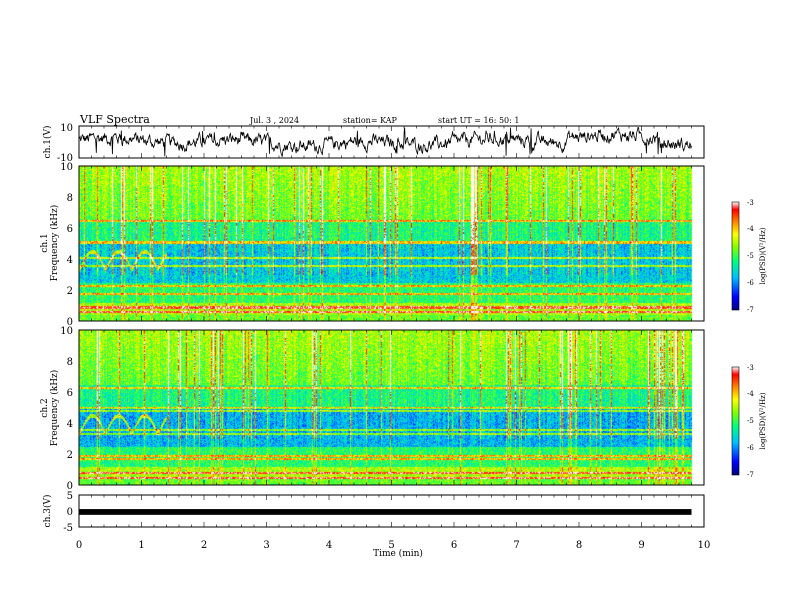  What do you see at coordinates (79, 545) in the screenshot?
I see `time-tick-label: 0` at bounding box center [79, 545].